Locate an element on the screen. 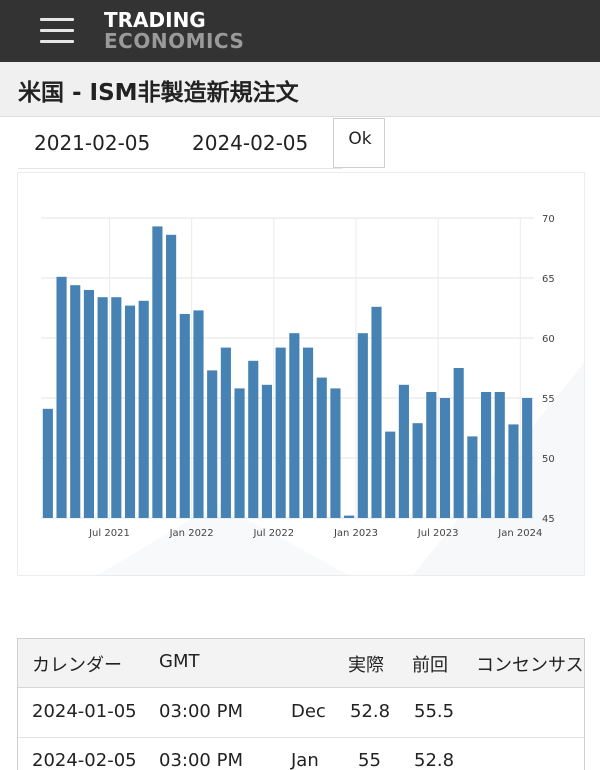 The image size is (600, 770). row-previous: 52.8 is located at coordinates (434, 760).